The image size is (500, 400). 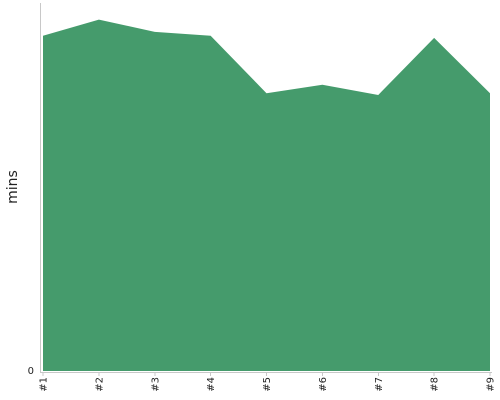 I want to click on x-tick-label: #8, so click(x=435, y=384).